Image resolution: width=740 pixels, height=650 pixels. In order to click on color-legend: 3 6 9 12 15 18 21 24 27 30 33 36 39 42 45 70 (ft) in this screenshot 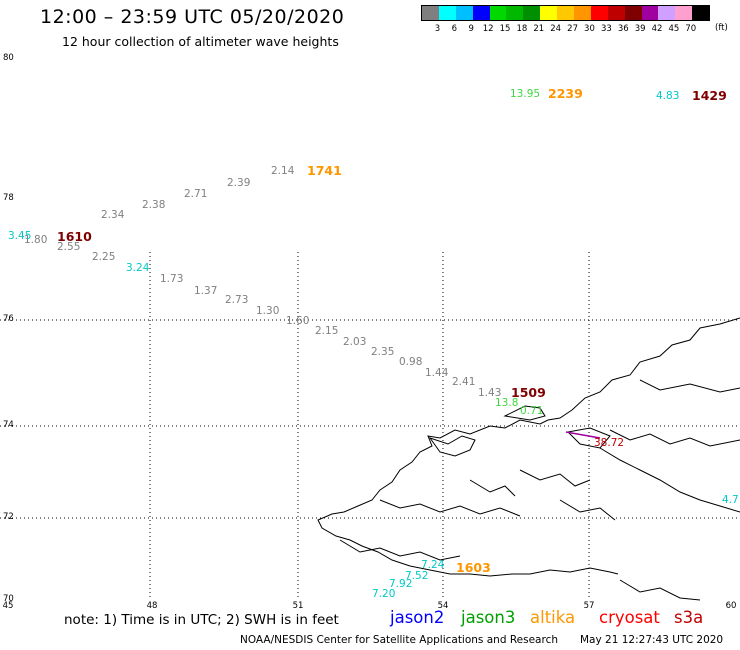, I will do `click(574, 19)`.